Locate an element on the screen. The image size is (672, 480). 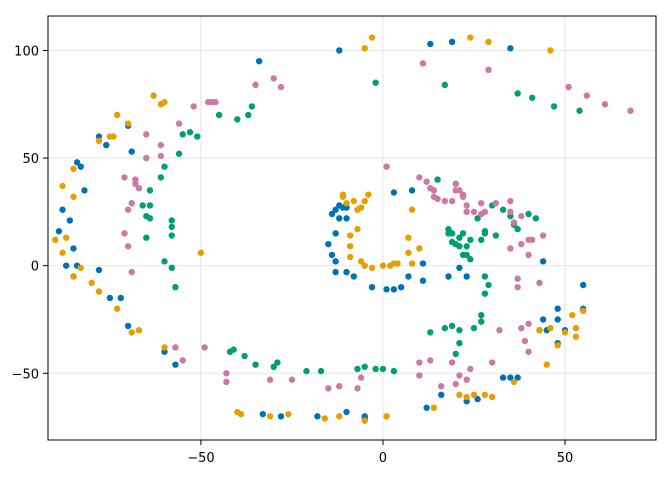
y-tick-label: 50 is located at coordinates (30, 159).